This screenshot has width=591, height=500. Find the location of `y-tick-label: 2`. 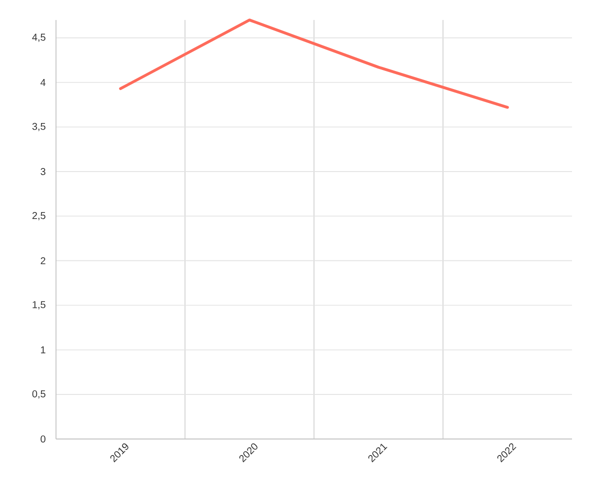

y-tick-label: 2 is located at coordinates (43, 260).